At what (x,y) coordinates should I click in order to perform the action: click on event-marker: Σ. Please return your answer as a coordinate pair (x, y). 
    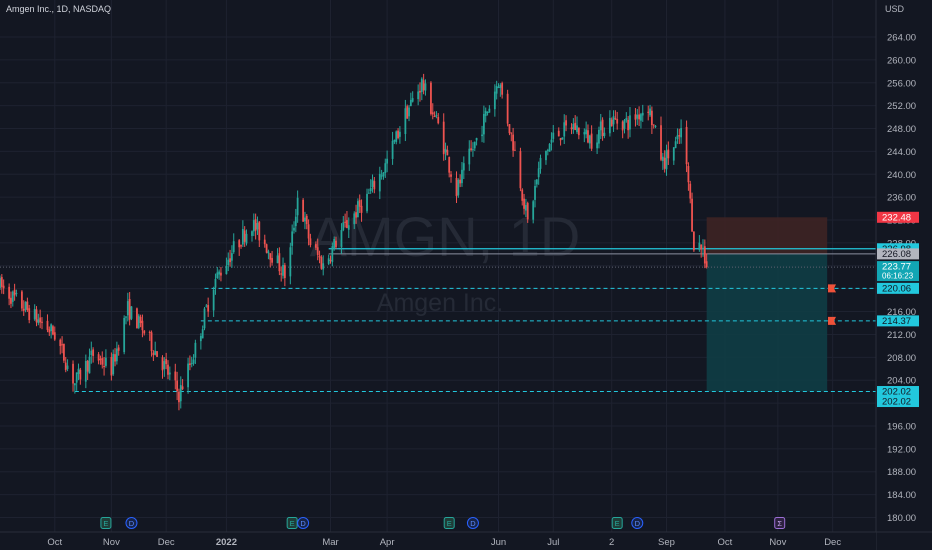
    Looking at the image, I should click on (780, 523).